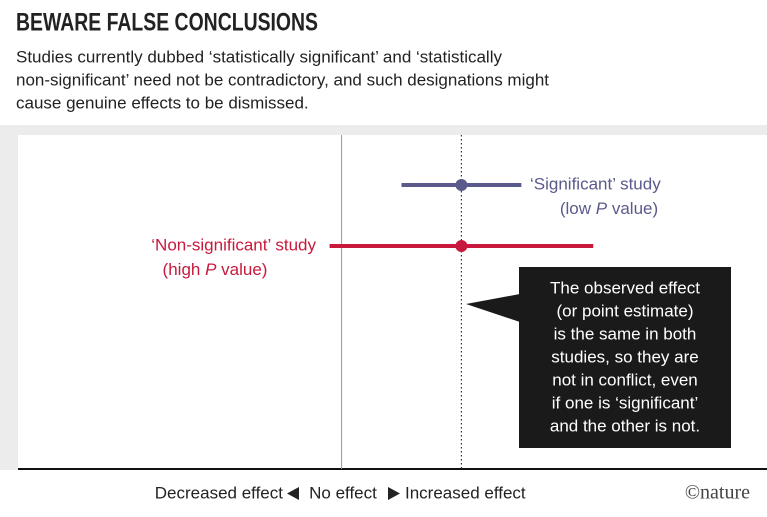 This screenshot has height=517, width=767. What do you see at coordinates (625, 287) in the screenshot?
I see `annotation-line: The observed effect` at bounding box center [625, 287].